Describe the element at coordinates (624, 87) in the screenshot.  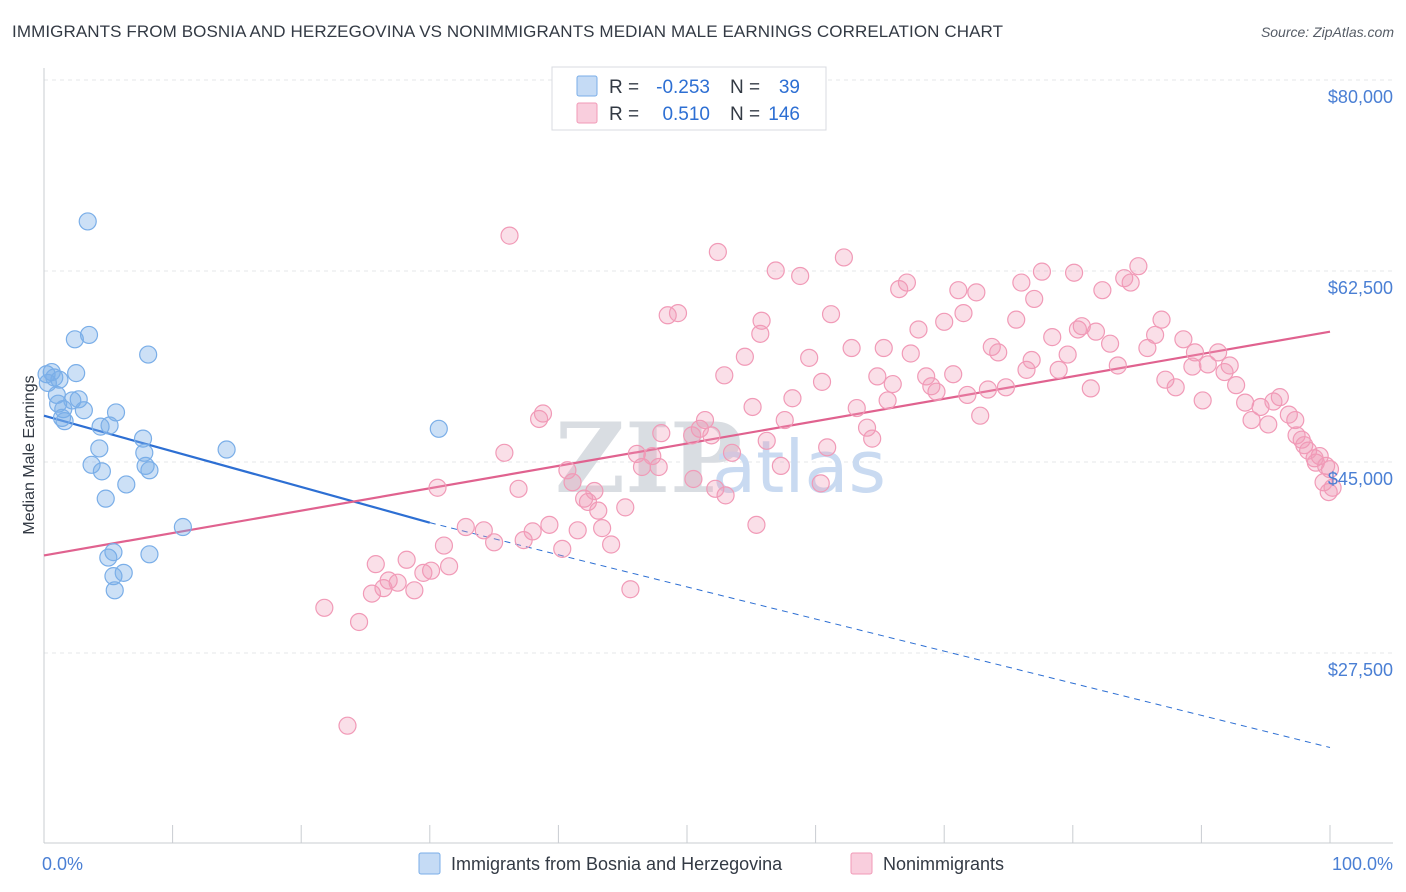
I see `legend-r-label-blue: R =` at that location.